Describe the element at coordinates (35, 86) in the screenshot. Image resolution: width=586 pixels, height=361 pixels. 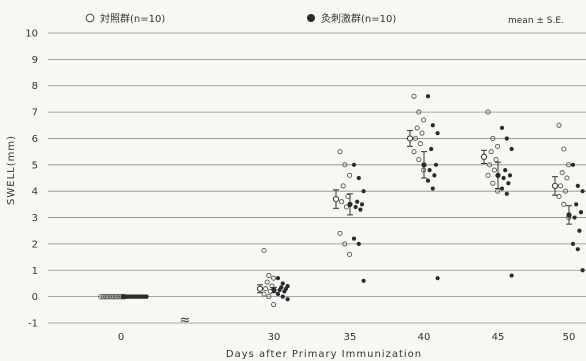
I see `y-tick-label: 8` at that location.